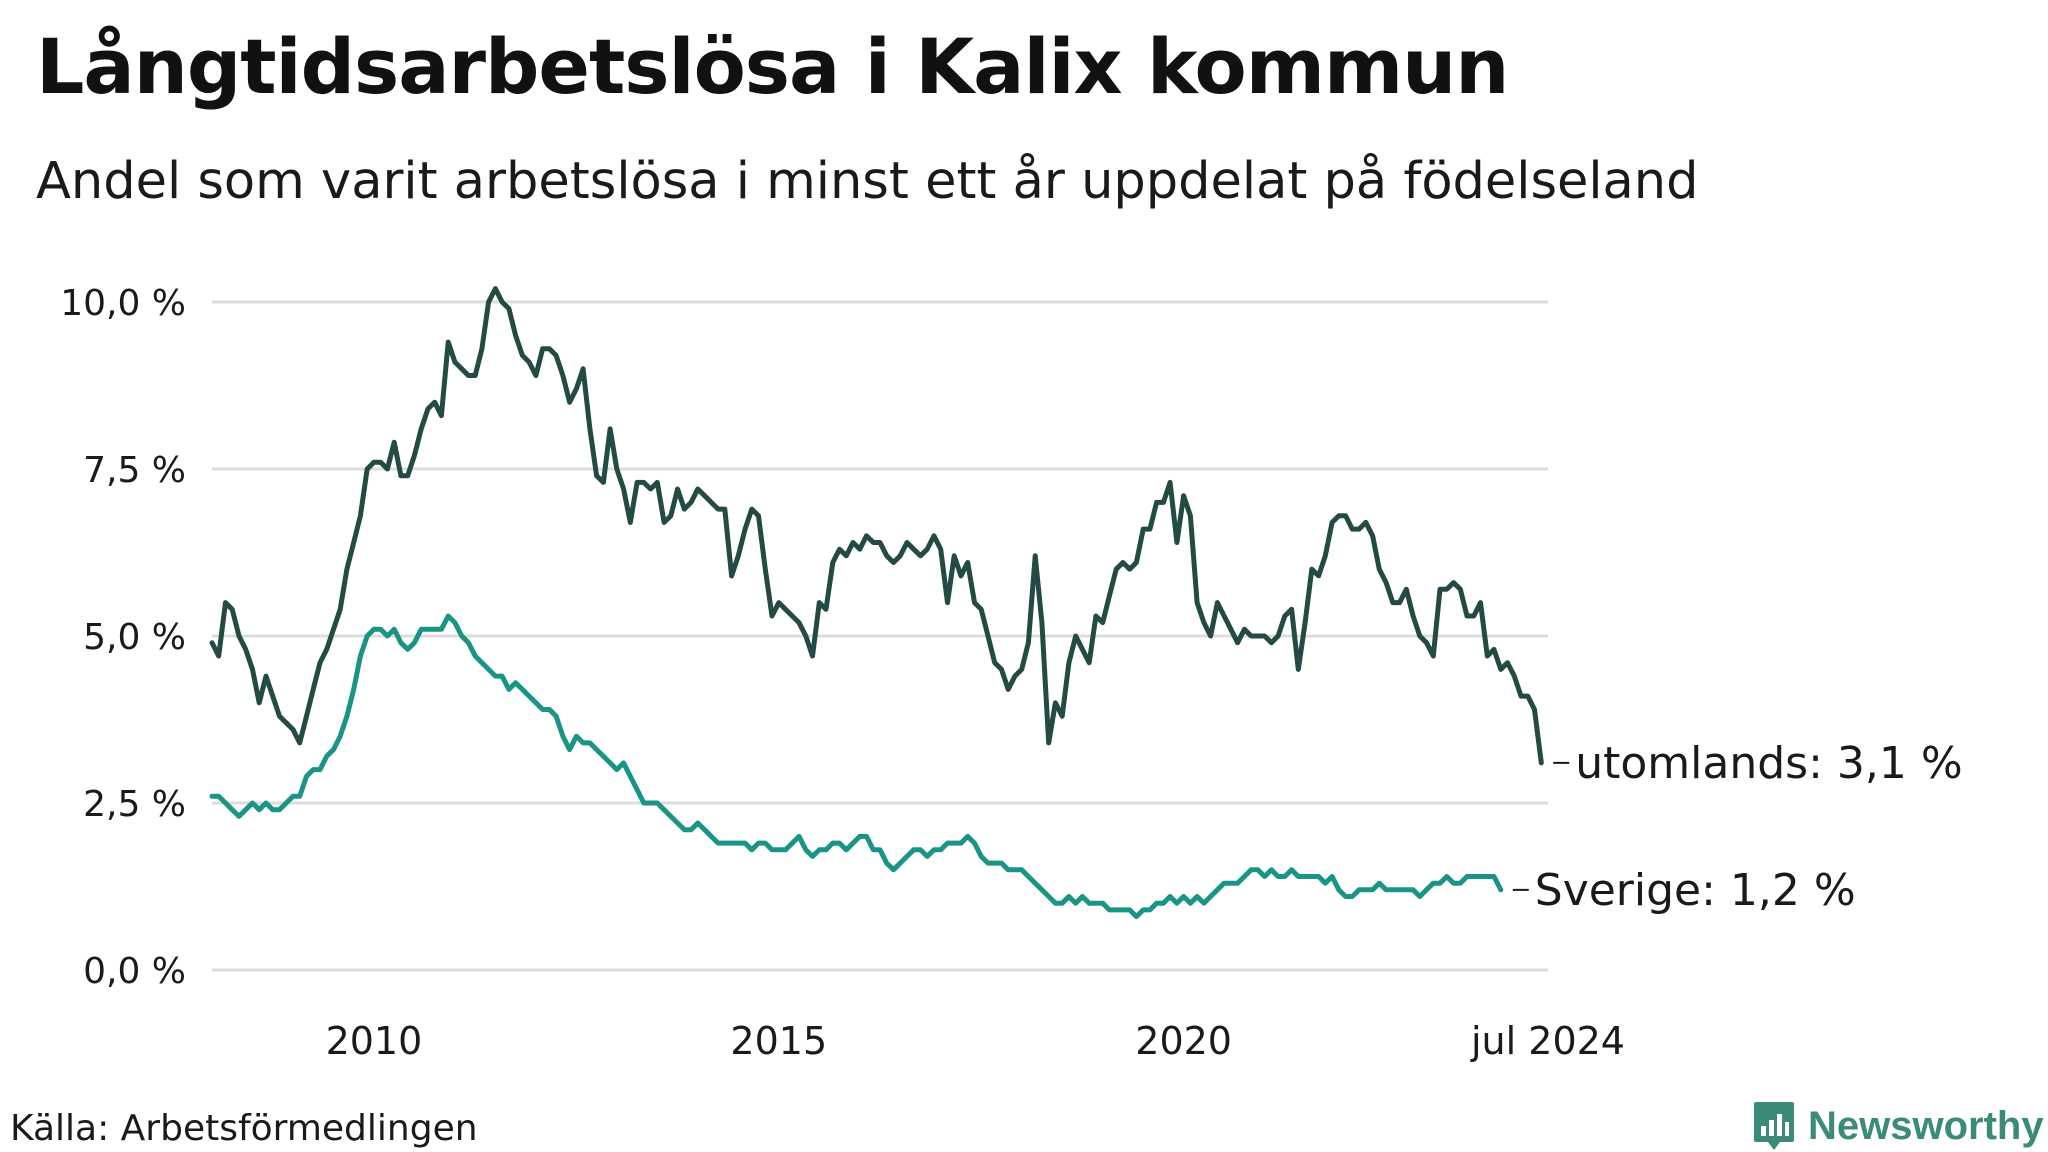 This screenshot has width=2048, height=1152. Describe the element at coordinates (1695, 890) in the screenshot. I see `end-label-sverige: Sverige: 1,2 %` at that location.